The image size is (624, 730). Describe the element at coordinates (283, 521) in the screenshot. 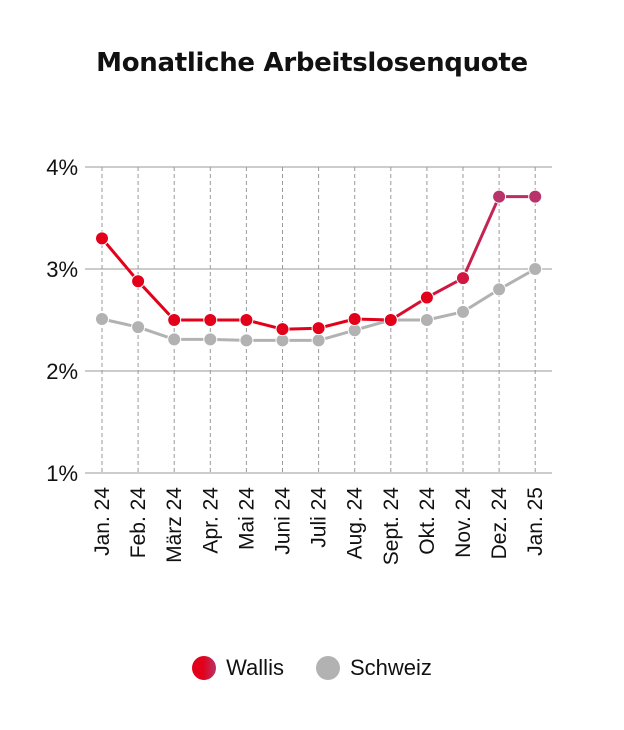

I see `x-tick-label: Juni 24` at that location.